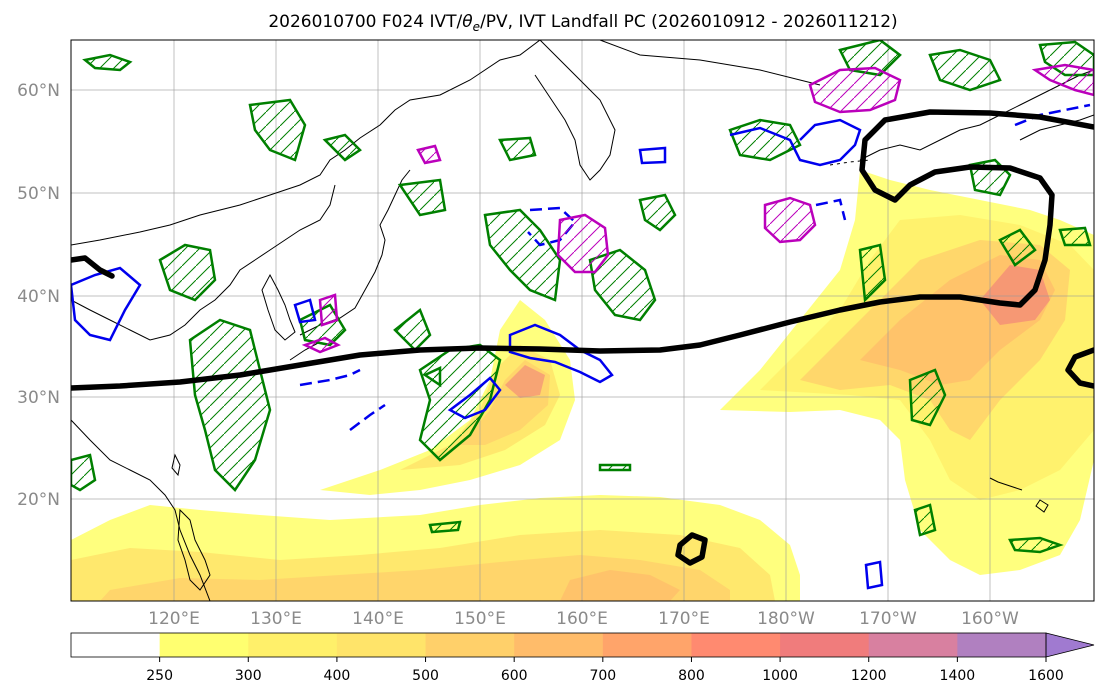 The width and height of the screenshot is (1105, 694). I want to click on colorbar-tick-label: 1400, so click(958, 676).